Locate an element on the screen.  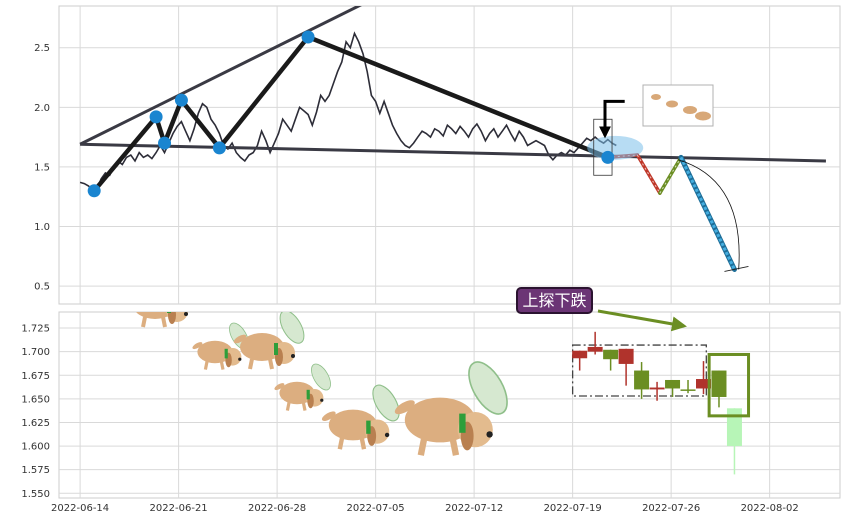
bottom-y-tick-label: 1.625 is located at coordinates (35, 423).